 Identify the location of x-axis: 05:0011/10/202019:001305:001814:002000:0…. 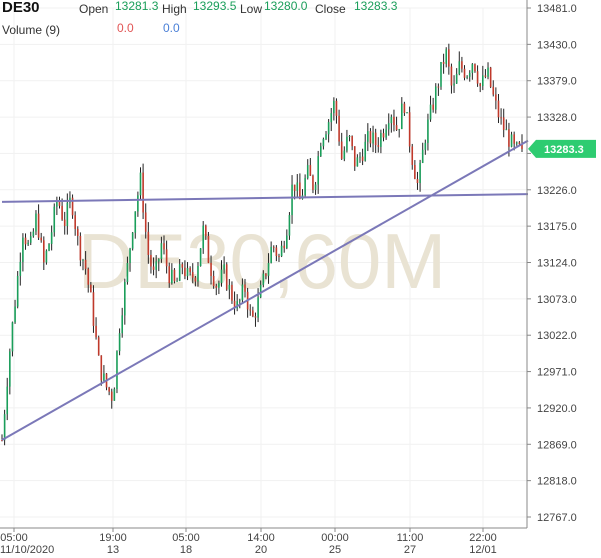
(248, 542).